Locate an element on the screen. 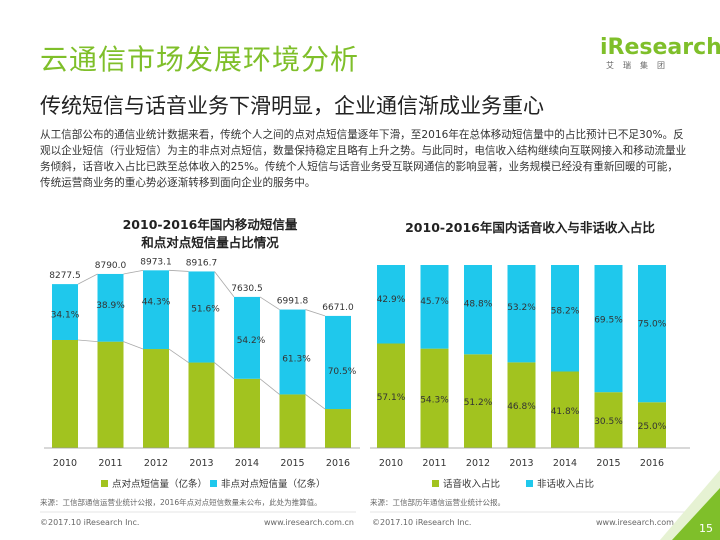 The width and height of the screenshot is (720, 540). chart2-x-tick: 2012 is located at coordinates (478, 463).